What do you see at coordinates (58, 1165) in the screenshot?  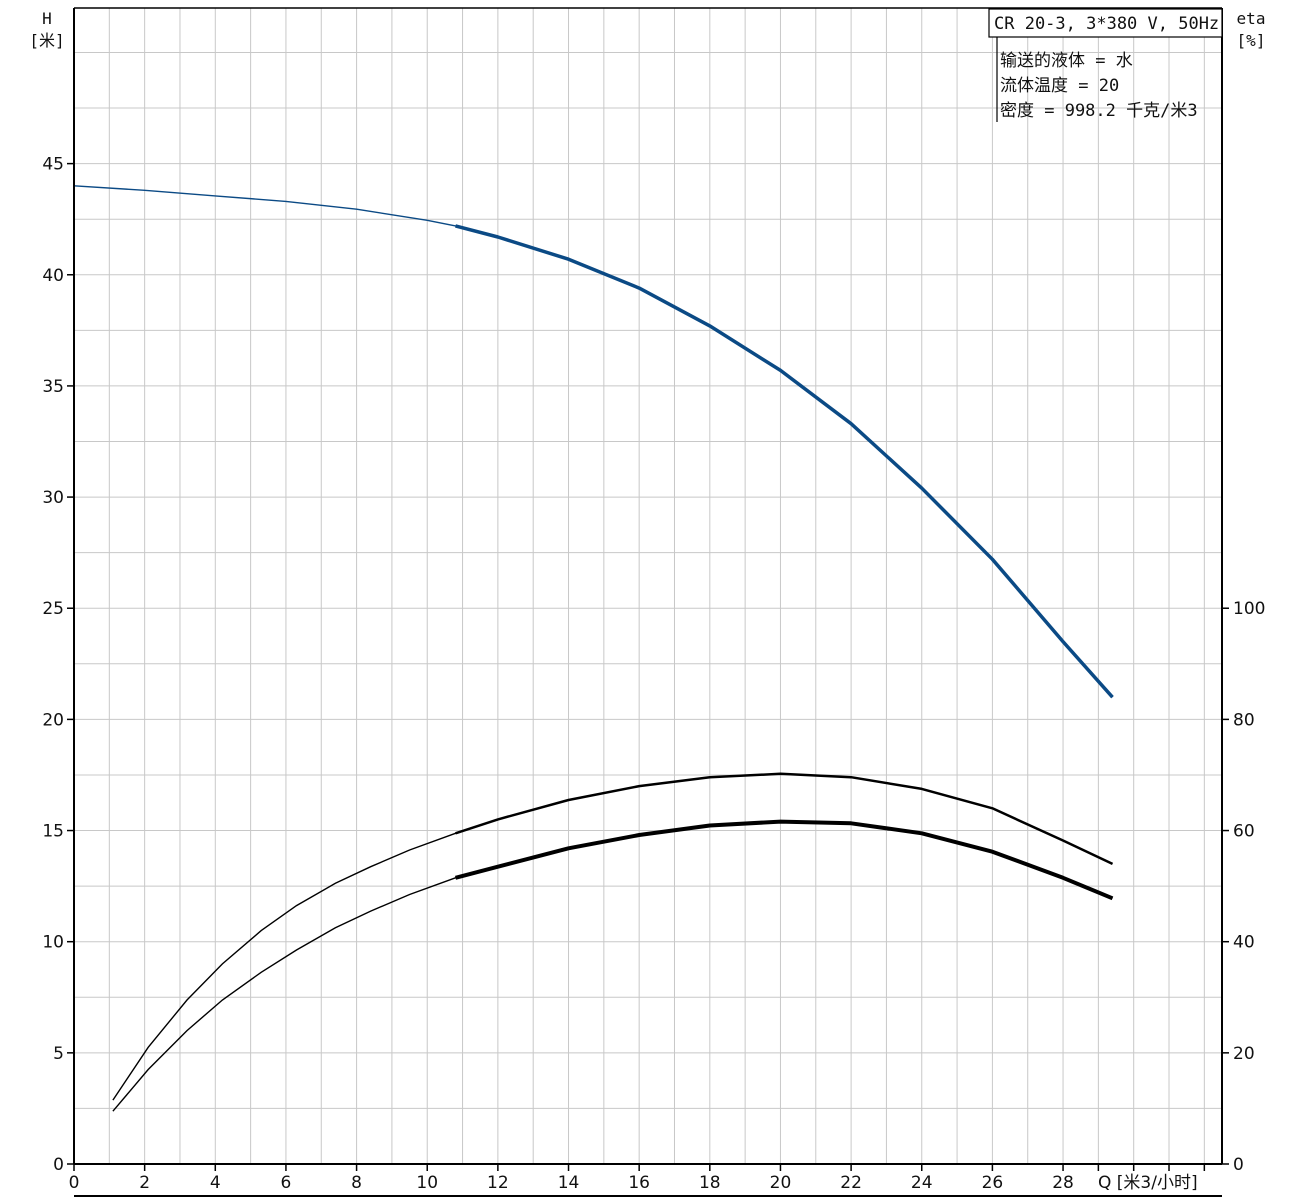 I see `y-left-tick-label: 0` at bounding box center [58, 1165].